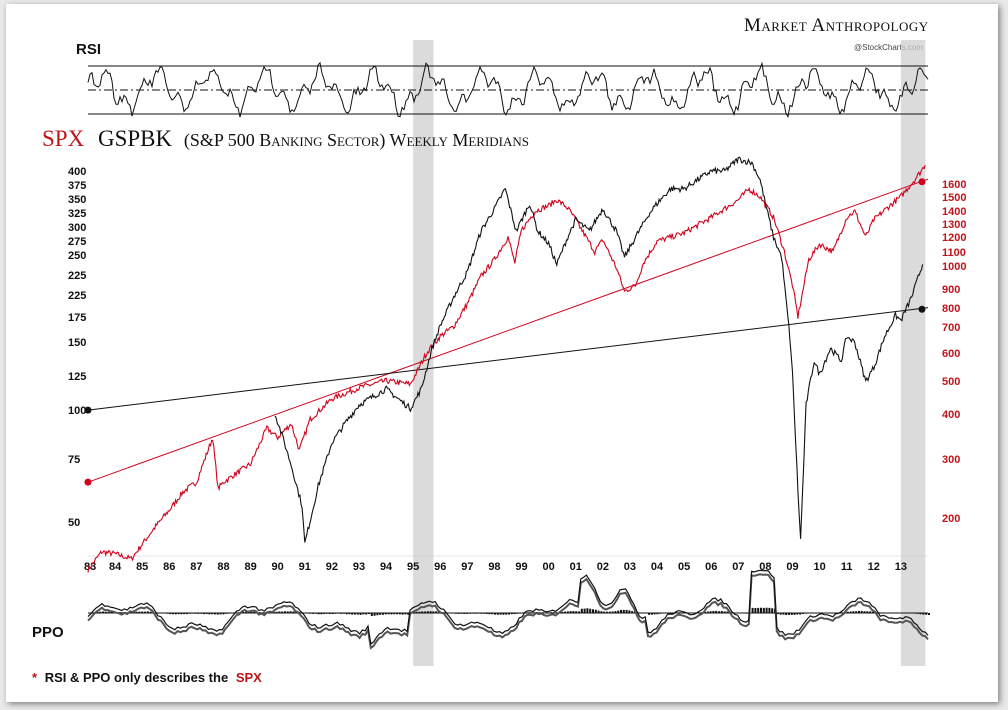 The image size is (1008, 710). What do you see at coordinates (711, 567) in the screenshot?
I see `x-tick-label: 06` at bounding box center [711, 567].